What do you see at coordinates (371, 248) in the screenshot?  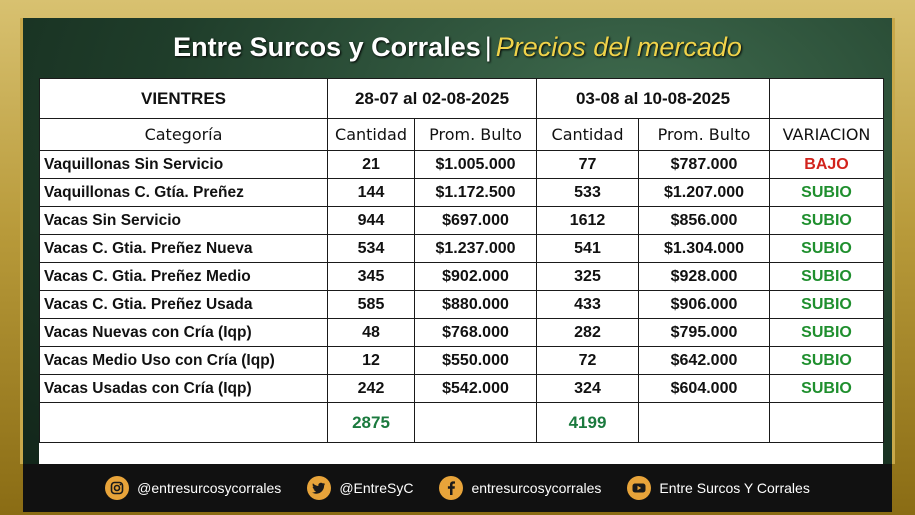 I see `cantidad-1-cell: 534` at bounding box center [371, 248].